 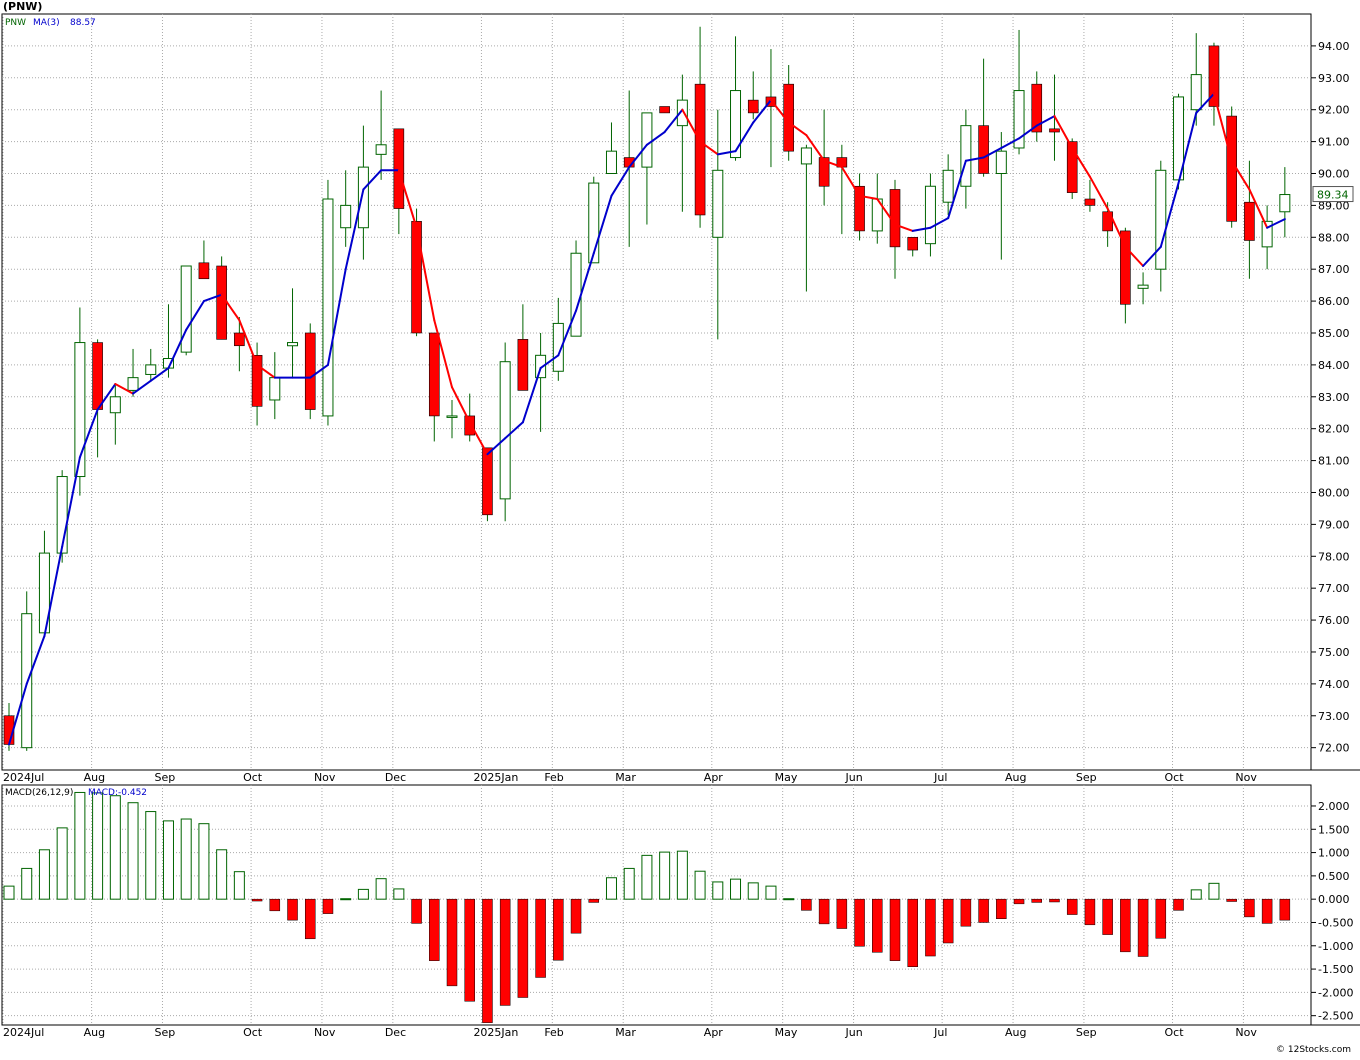 I want to click on macd-x-label: Jun, so click(x=854, y=1032).